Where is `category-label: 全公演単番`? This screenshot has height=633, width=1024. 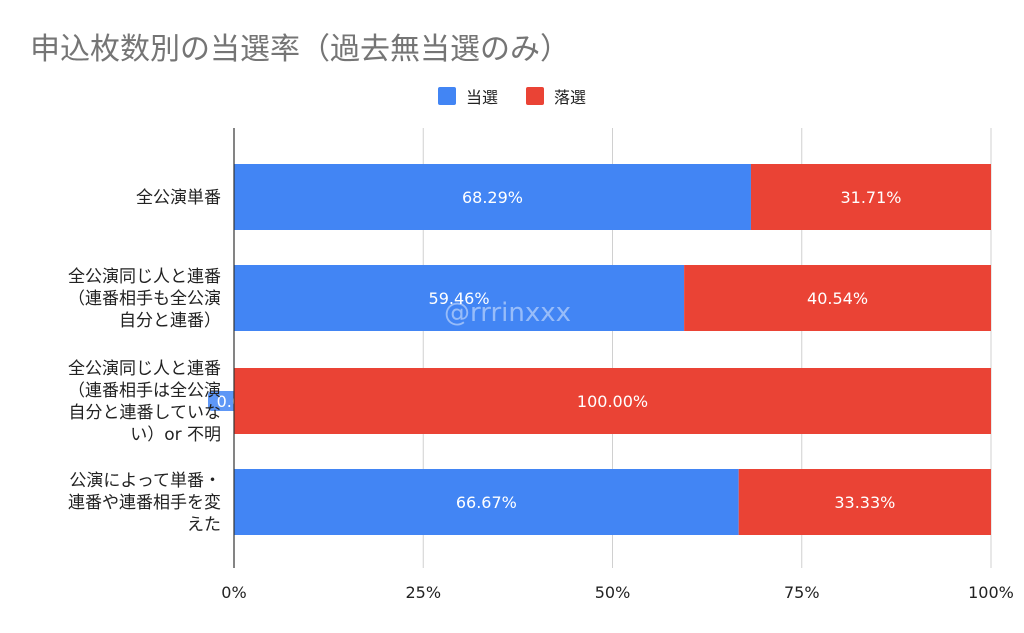
category-label: 全公演単番 is located at coordinates (178, 198).